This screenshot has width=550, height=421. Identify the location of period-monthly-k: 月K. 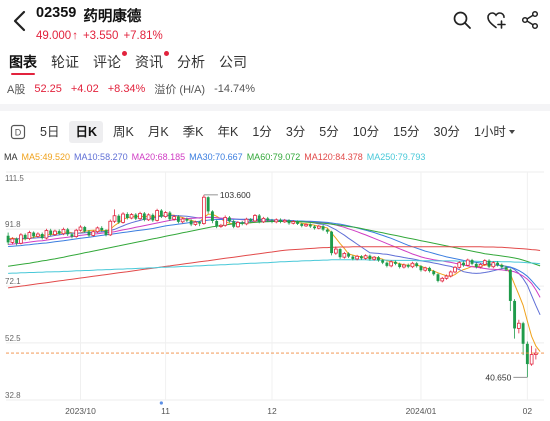
(158, 132).